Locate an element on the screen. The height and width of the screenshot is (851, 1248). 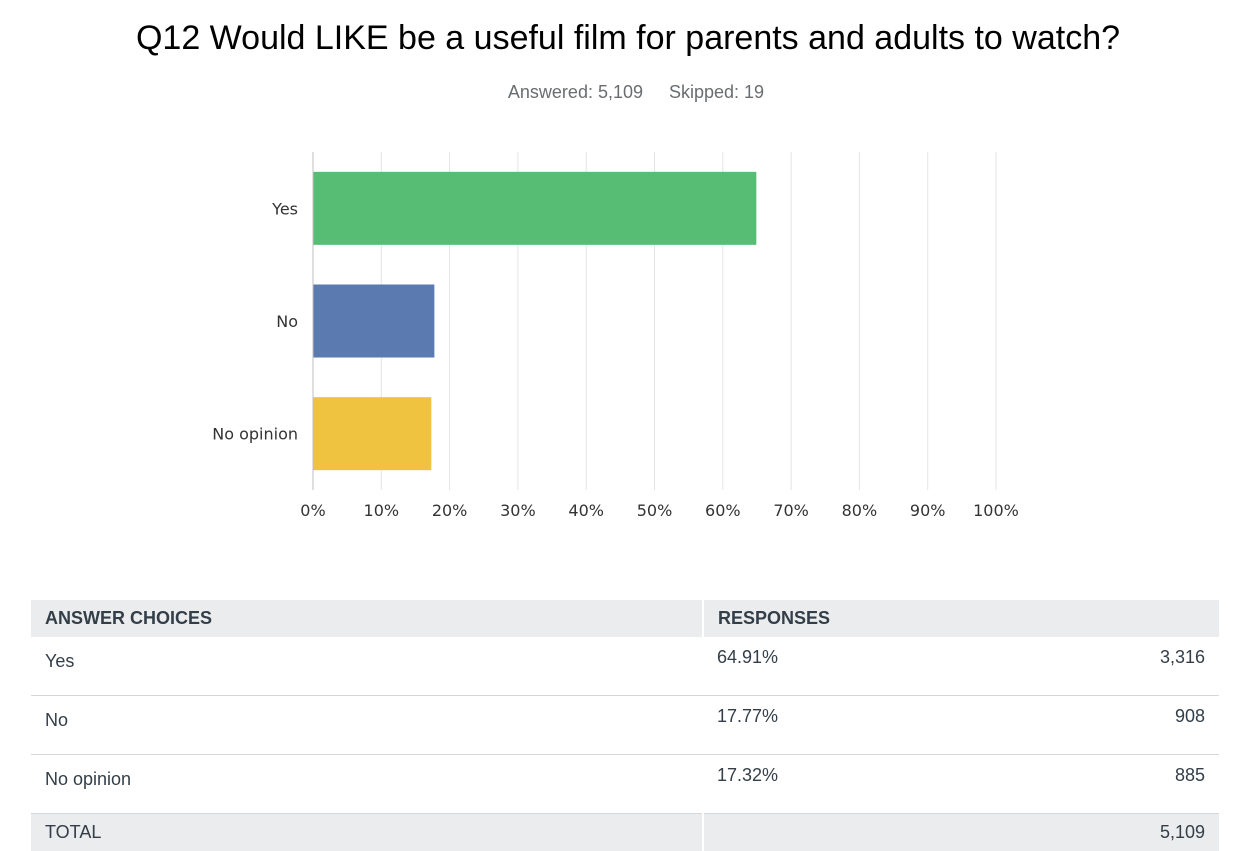
answer-choice: No is located at coordinates (367, 725).